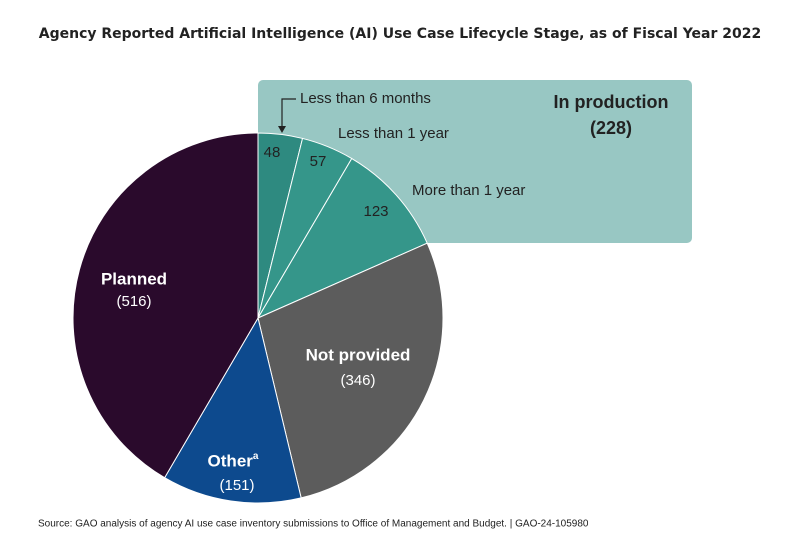 The height and width of the screenshot is (554, 800). What do you see at coordinates (233, 461) in the screenshot?
I see `category-label: Othera` at bounding box center [233, 461].